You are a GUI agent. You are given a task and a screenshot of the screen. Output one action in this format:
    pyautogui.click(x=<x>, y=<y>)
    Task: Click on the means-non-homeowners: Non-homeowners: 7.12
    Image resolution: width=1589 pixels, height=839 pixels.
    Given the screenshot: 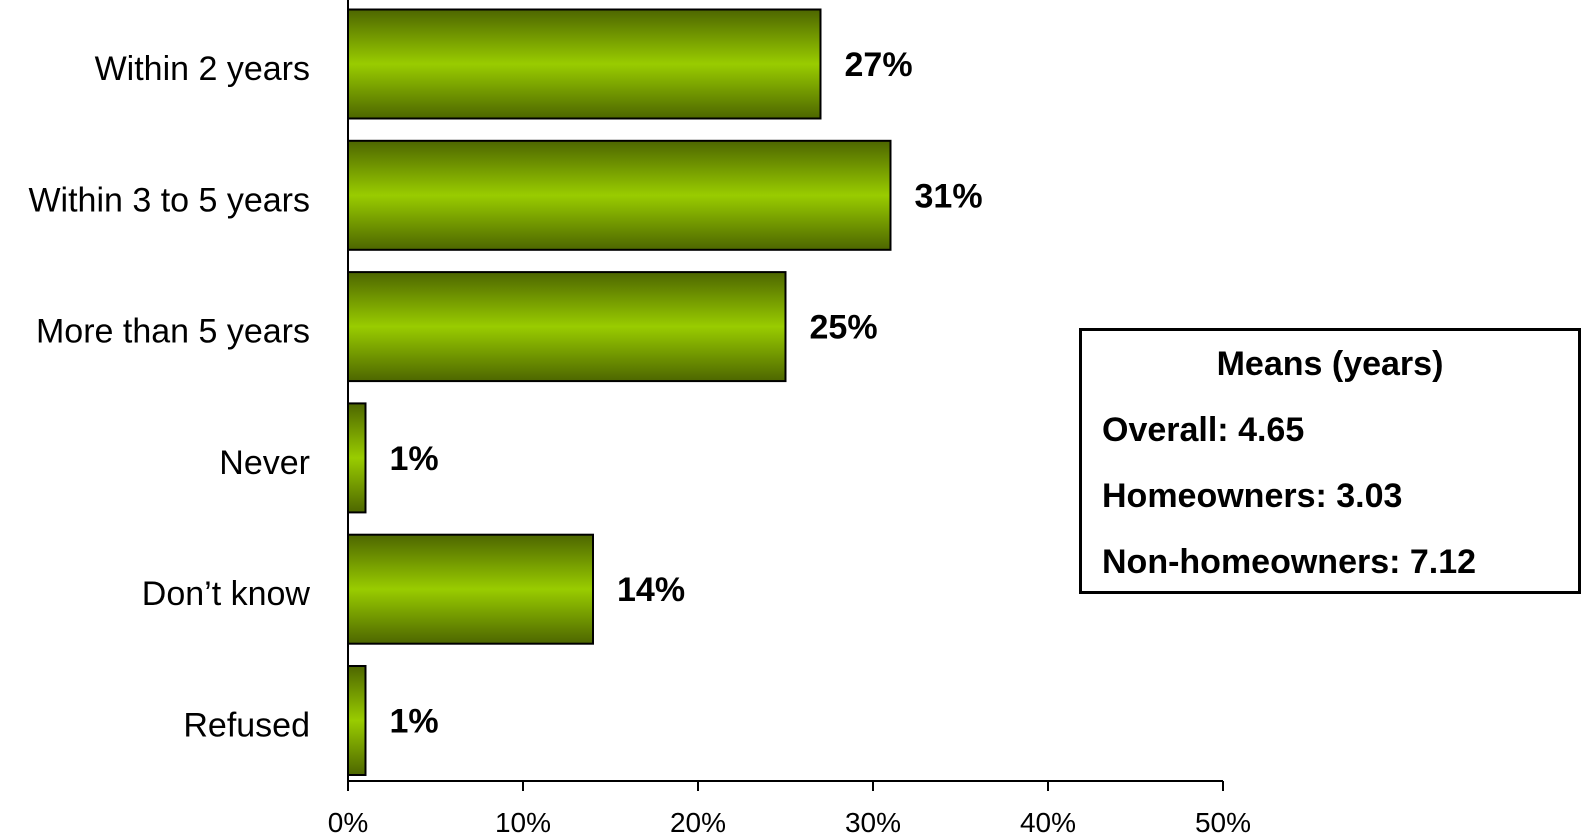 What is the action you would take?
    pyautogui.click(x=1289, y=562)
    